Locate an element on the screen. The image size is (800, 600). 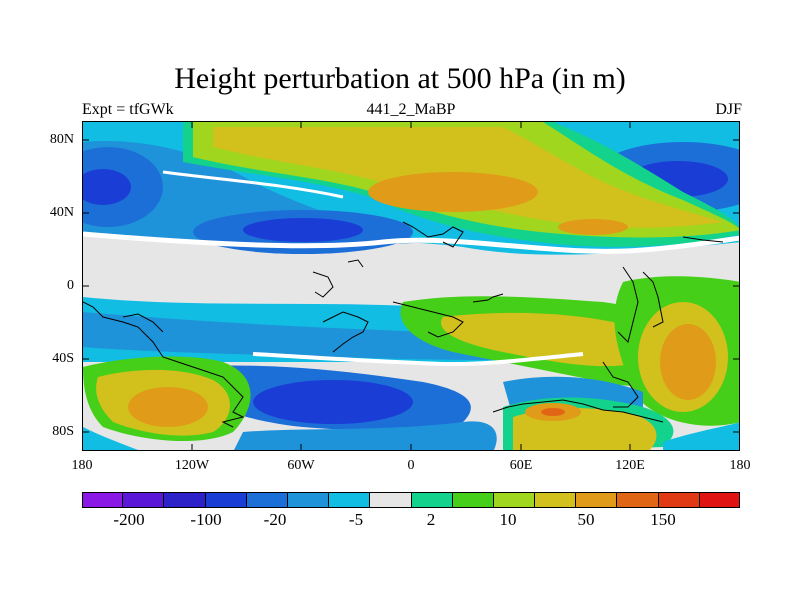
lon-tick-60w: 60W is located at coordinates (301, 465).